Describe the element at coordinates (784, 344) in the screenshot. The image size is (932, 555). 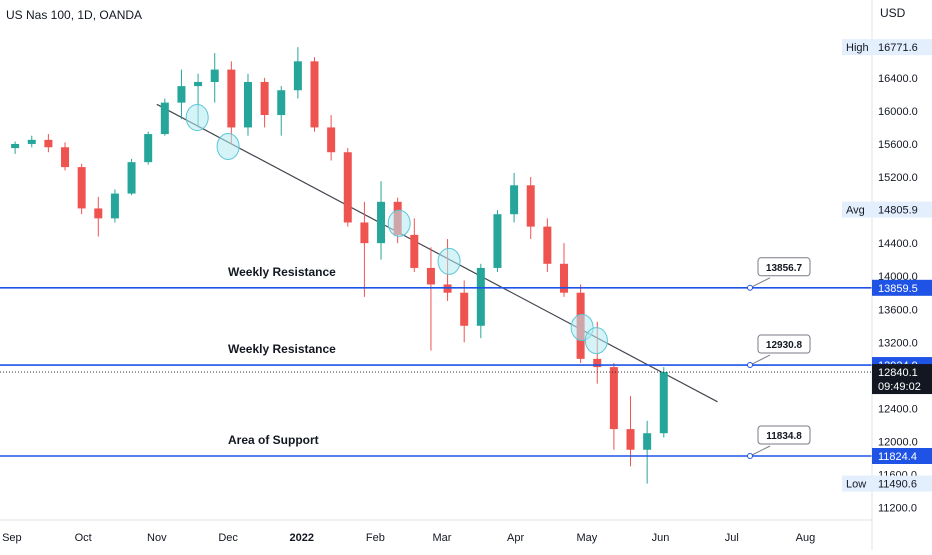
I see `callout-box` at that location.